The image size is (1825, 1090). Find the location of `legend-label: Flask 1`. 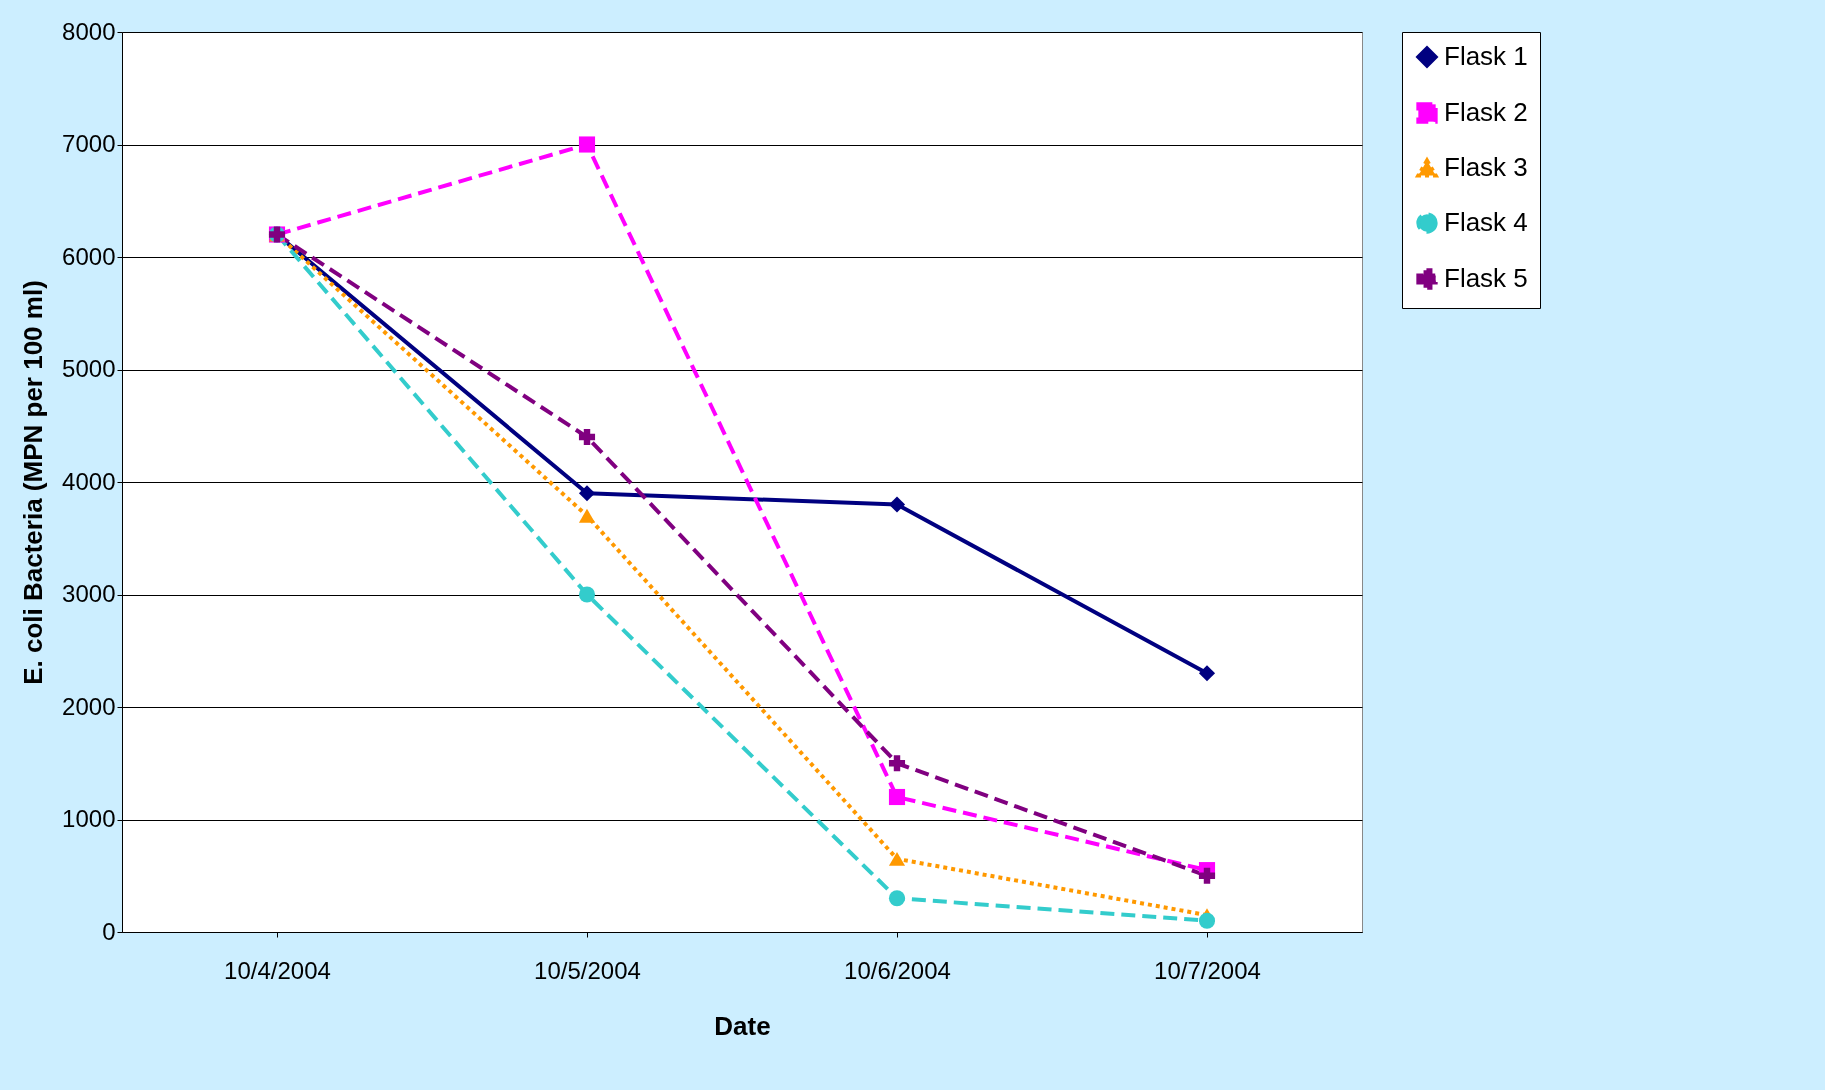

legend-label: Flask 1 is located at coordinates (1486, 56).